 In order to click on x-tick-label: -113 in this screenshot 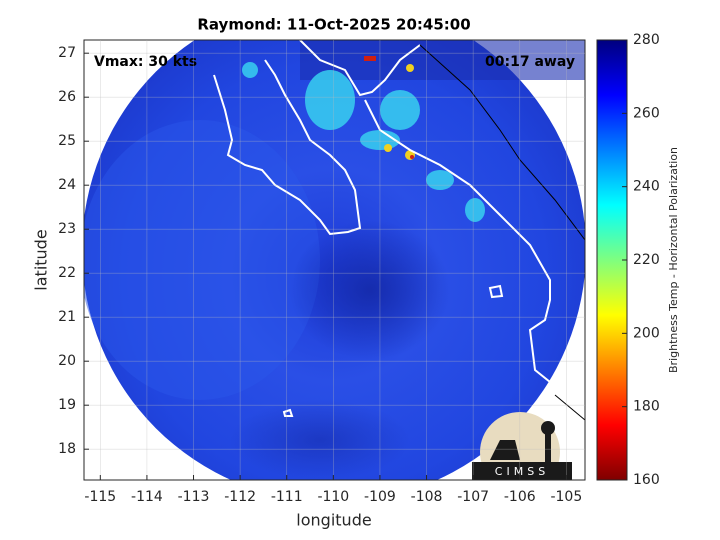, I will do `click(194, 497)`.